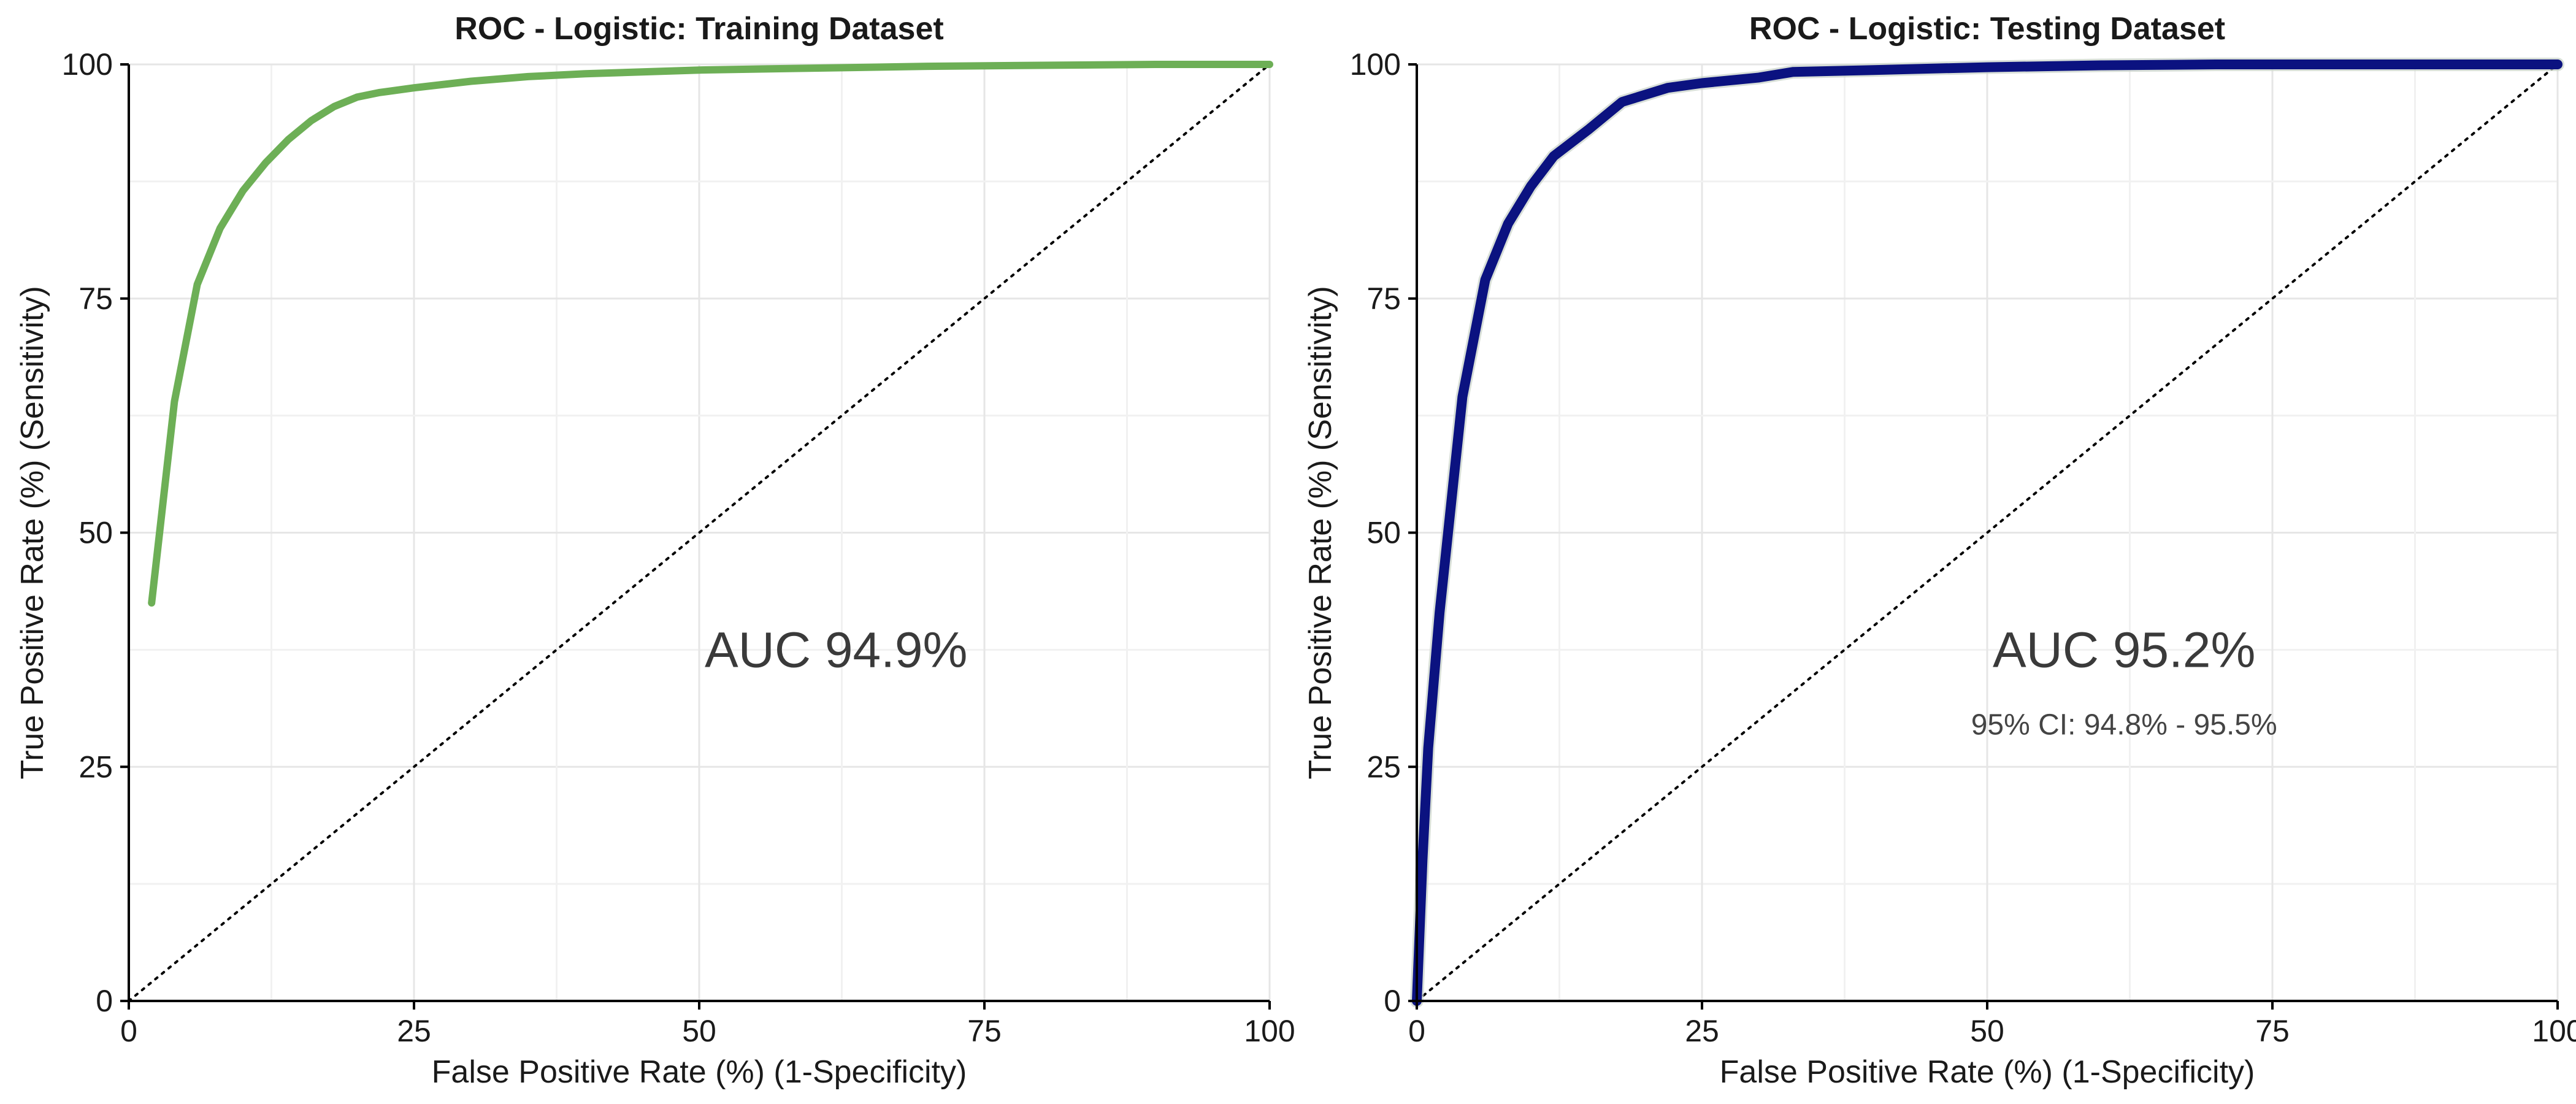 The height and width of the screenshot is (1104, 2576). What do you see at coordinates (698, 29) in the screenshot?
I see `chart-title: ROC - Logistic: Training Dataset` at bounding box center [698, 29].